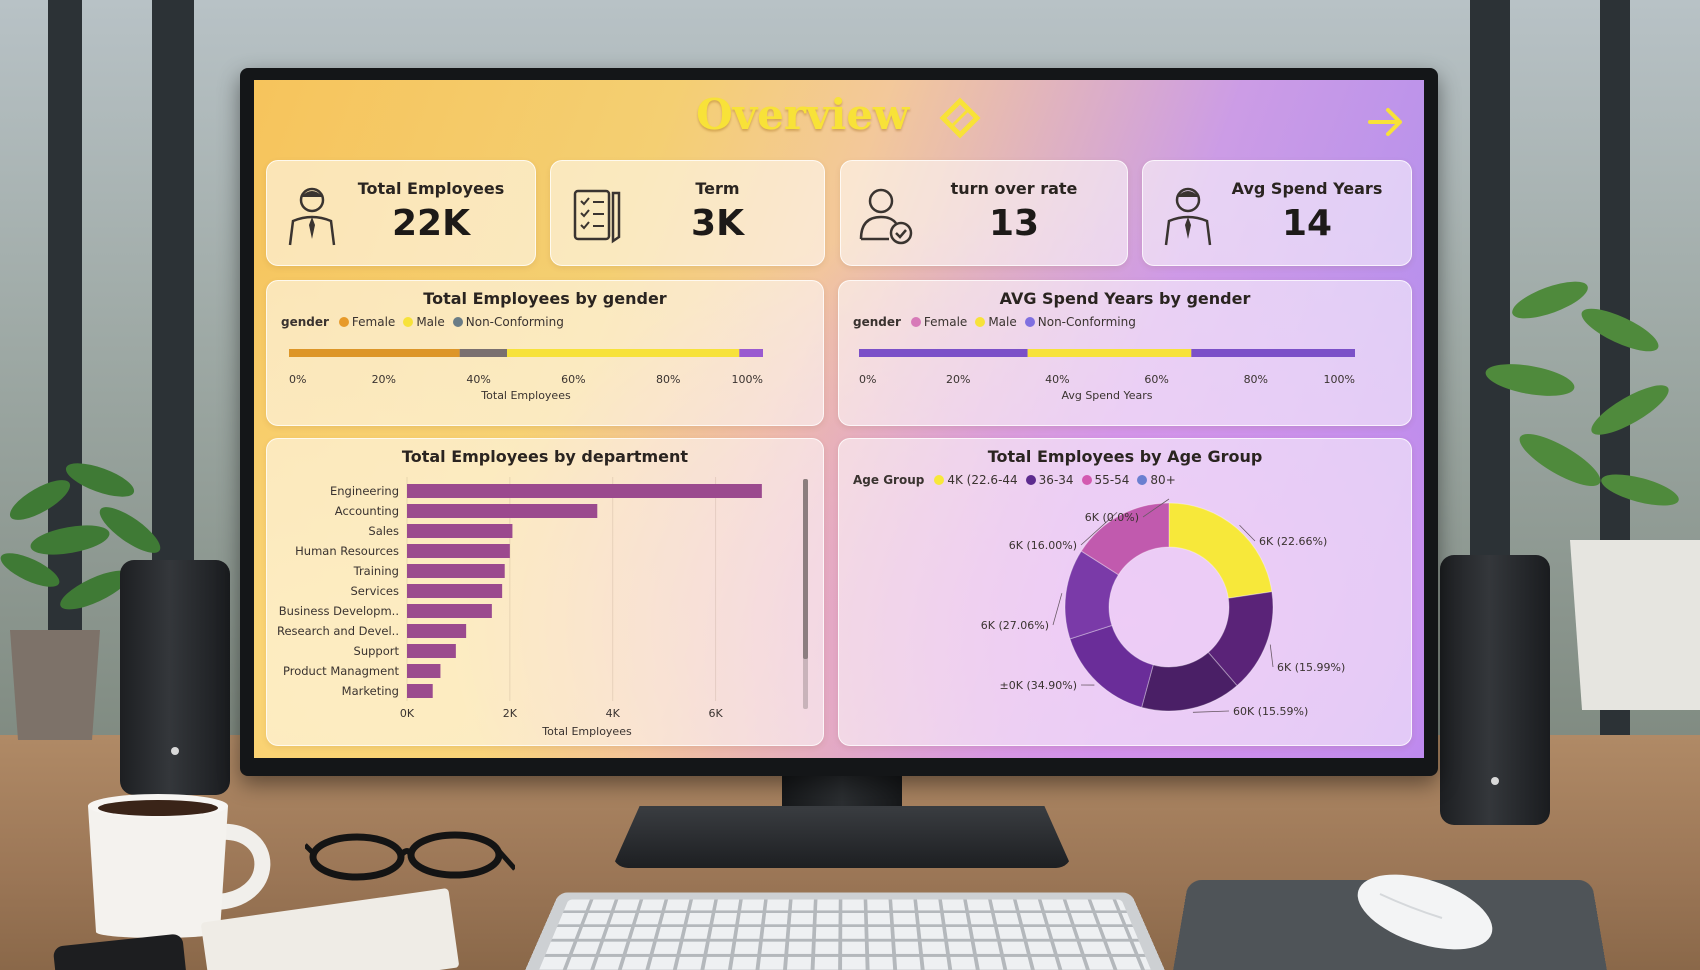  What do you see at coordinates (401, 213) in the screenshot?
I see `kpi-card-total-employees: Total Employees 22K` at bounding box center [401, 213].